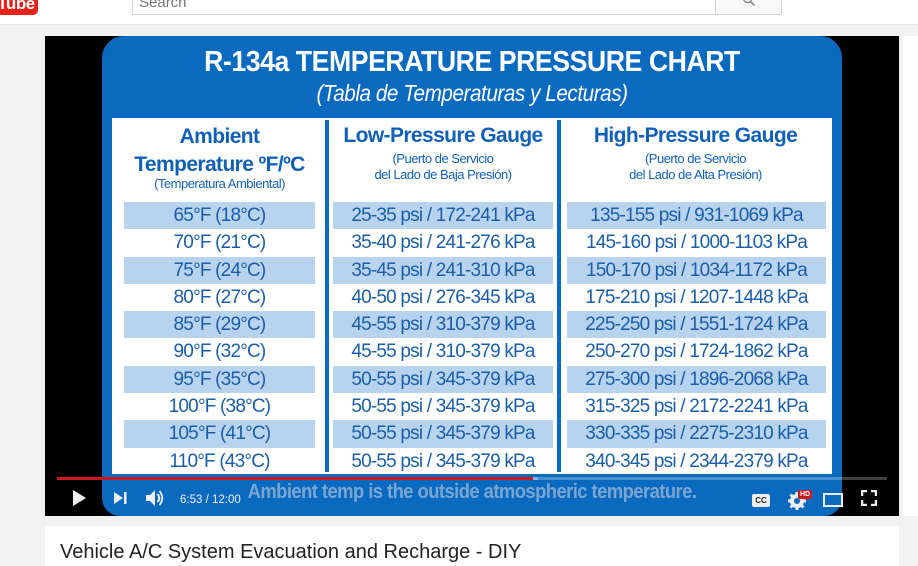 The height and width of the screenshot is (566, 918). I want to click on youtube-logo: Tube, so click(19, 7).